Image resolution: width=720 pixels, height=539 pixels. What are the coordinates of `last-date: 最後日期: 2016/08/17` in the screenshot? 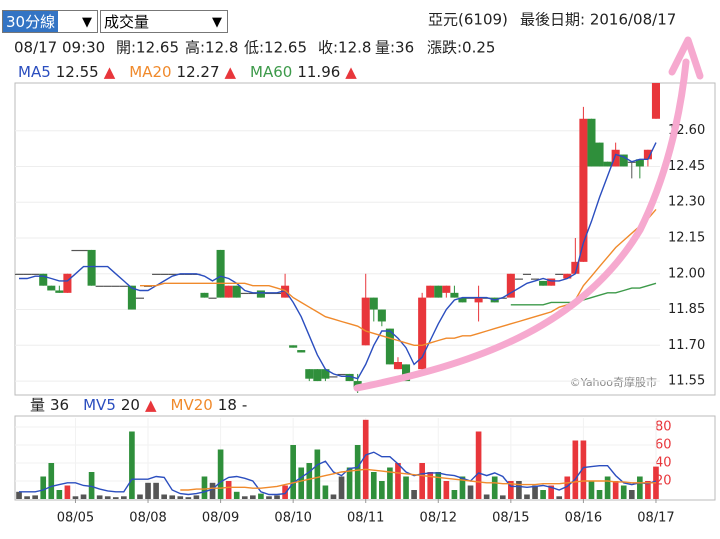 It's located at (598, 20).